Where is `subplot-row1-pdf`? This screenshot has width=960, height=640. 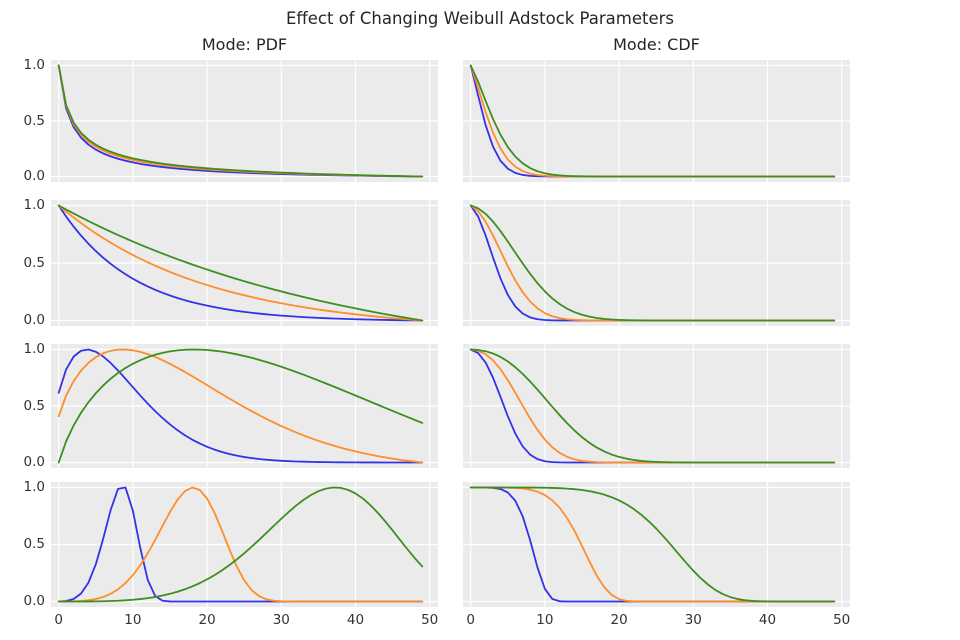 subplot-row1-pdf is located at coordinates (244, 121).